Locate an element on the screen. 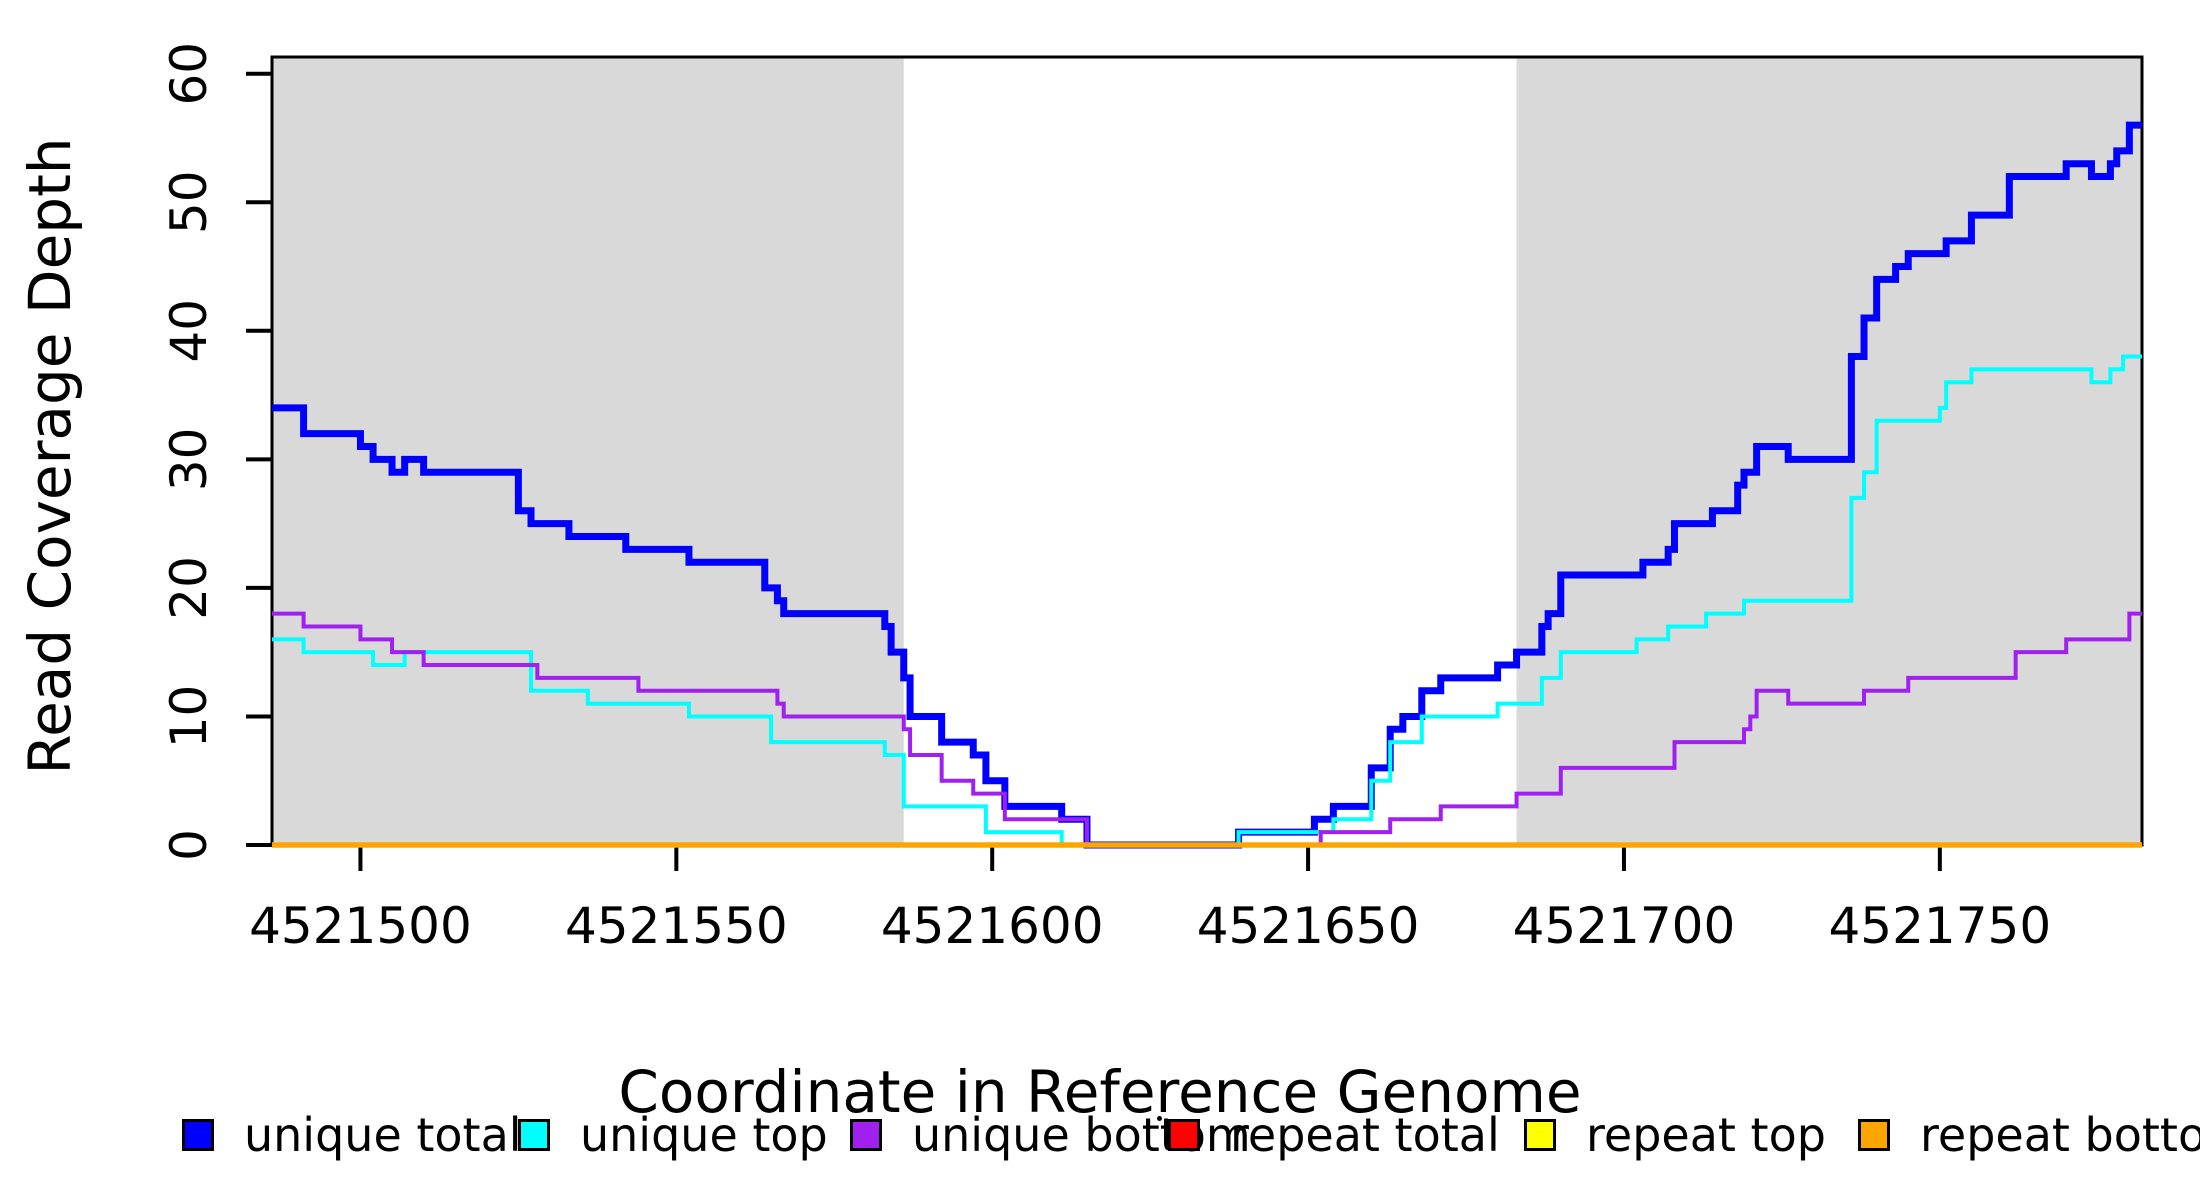  x-tick-label: 4521500 is located at coordinates (360, 926).